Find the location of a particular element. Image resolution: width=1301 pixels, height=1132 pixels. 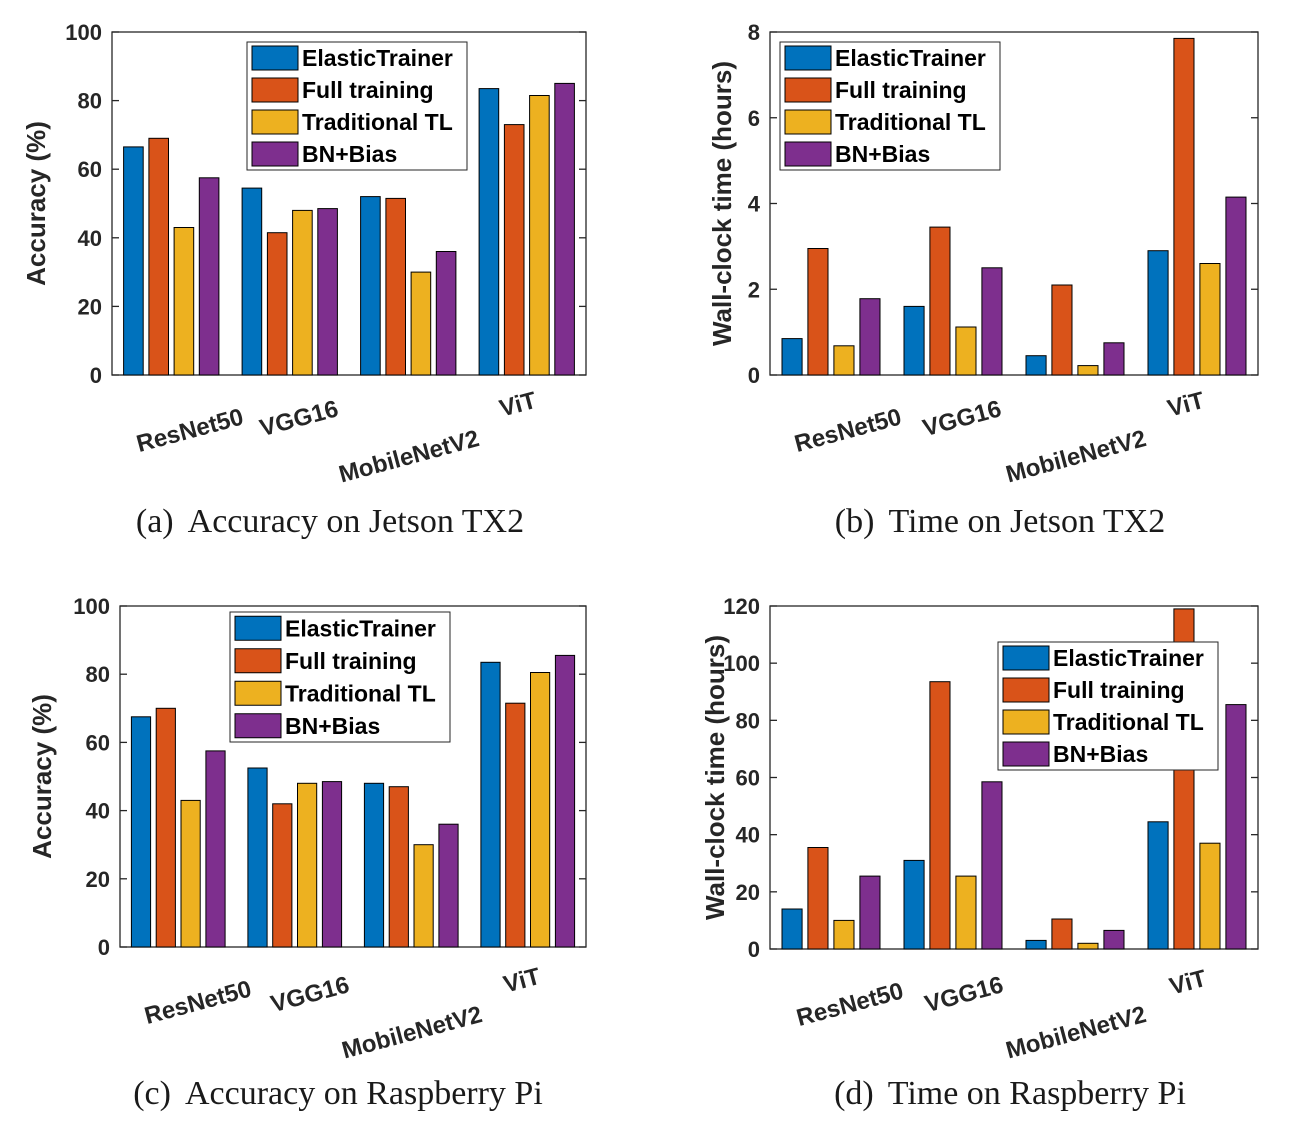

bar-full-training-vgg16 is located at coordinates (282, 875).